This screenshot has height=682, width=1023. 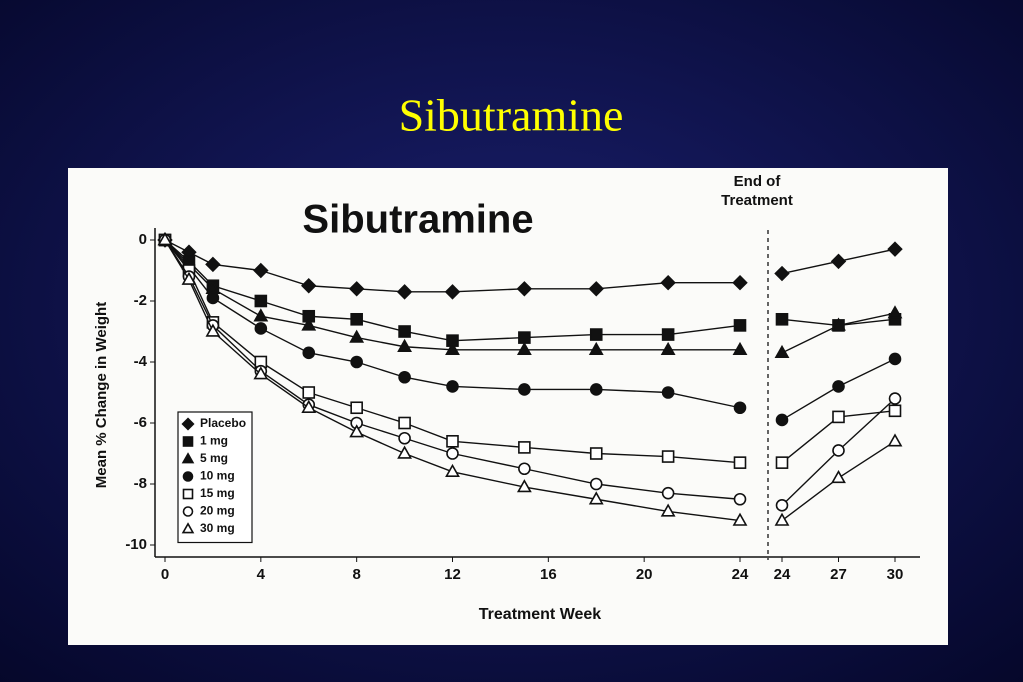 What do you see at coordinates (540, 614) in the screenshot?
I see `x-axis-label: Treatment Week` at bounding box center [540, 614].